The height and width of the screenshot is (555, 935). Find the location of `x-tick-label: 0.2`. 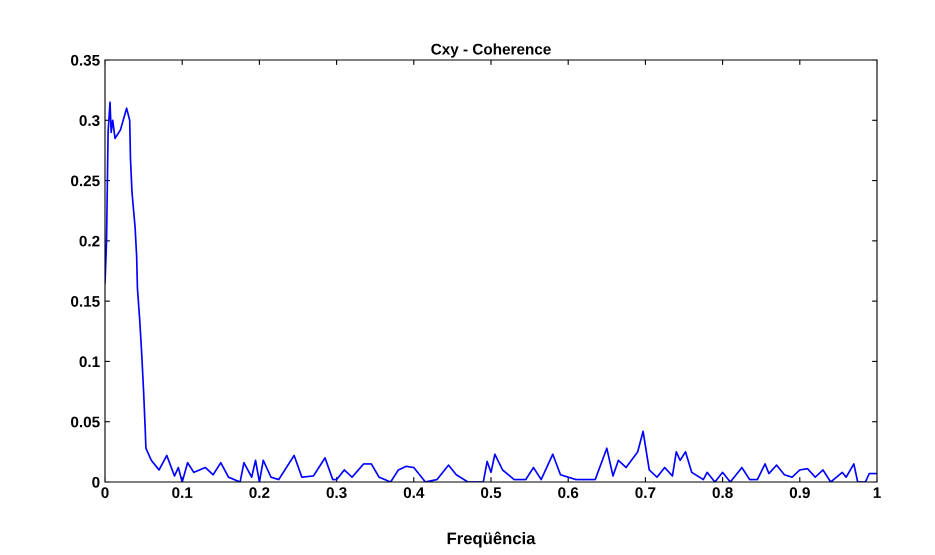

x-tick-label: 0.2 is located at coordinates (259, 492).